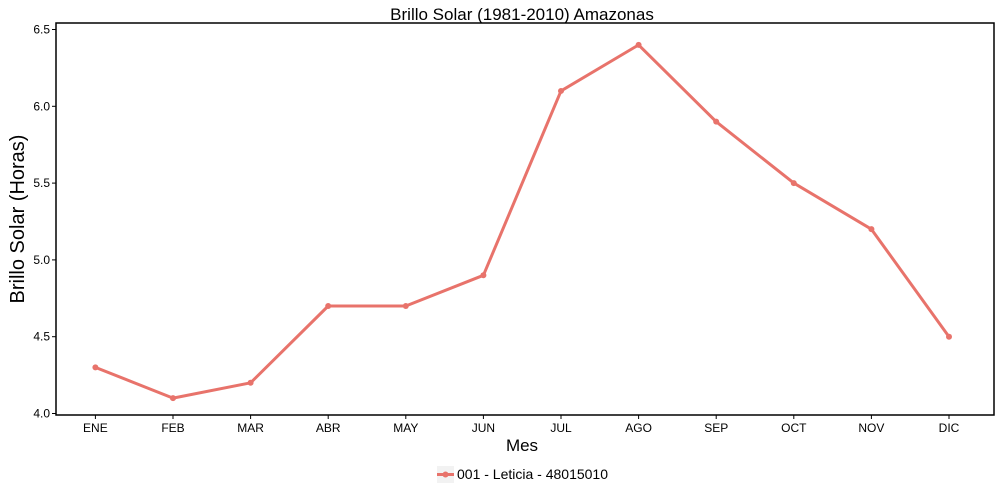  Describe the element at coordinates (41, 260) in the screenshot. I see `y-tick-label: 5.0` at that location.